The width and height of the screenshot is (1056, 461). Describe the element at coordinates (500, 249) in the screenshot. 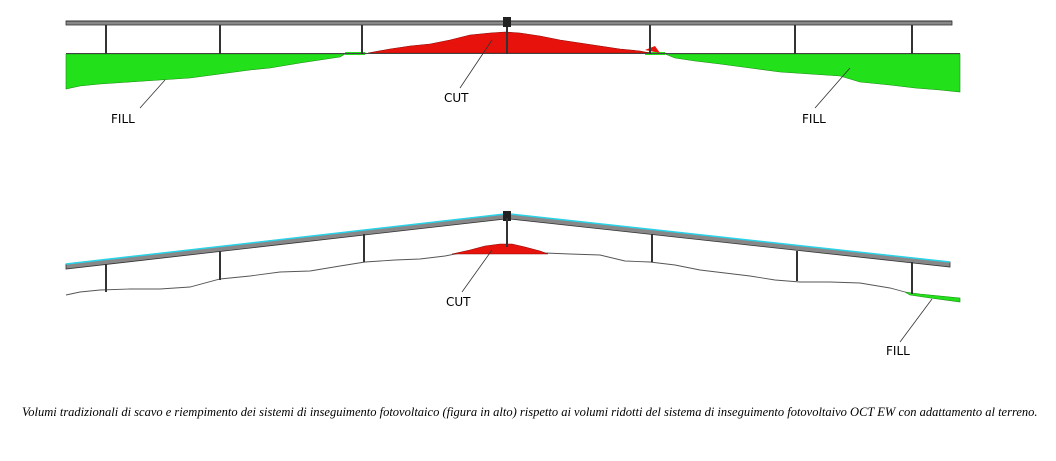

I see `bottom-cut-area` at that location.